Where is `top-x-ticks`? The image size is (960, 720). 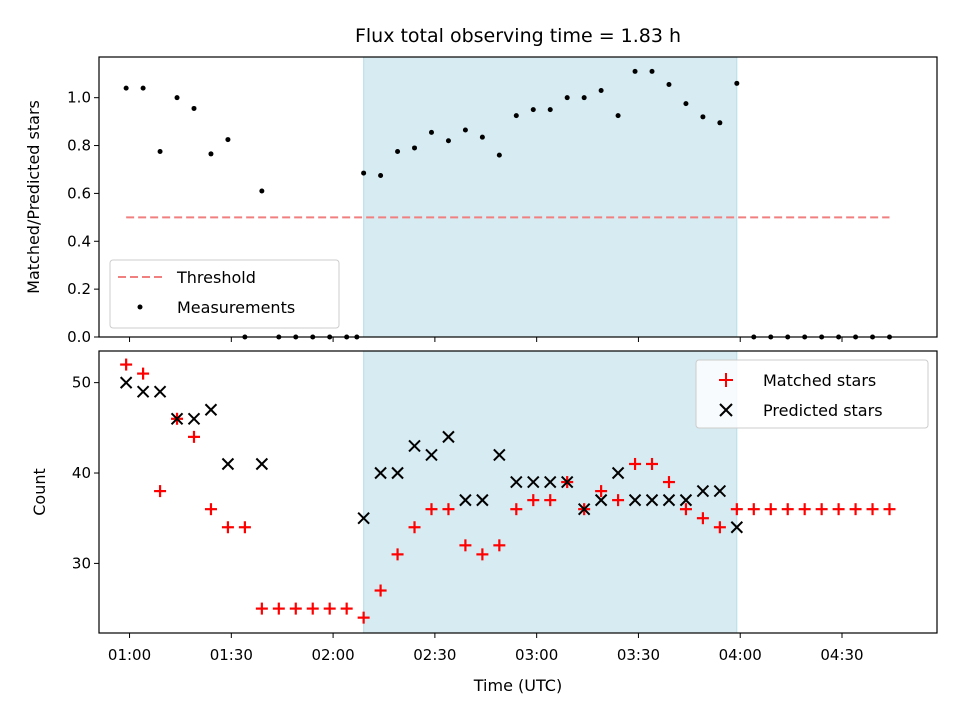
top-x-ticks is located at coordinates (486, 339).